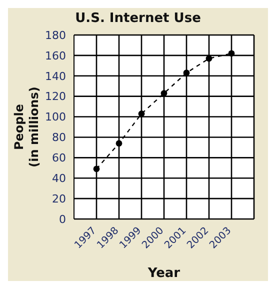 This screenshot has height=289, width=276. I want to click on y-tick-label: 40, so click(59, 179).